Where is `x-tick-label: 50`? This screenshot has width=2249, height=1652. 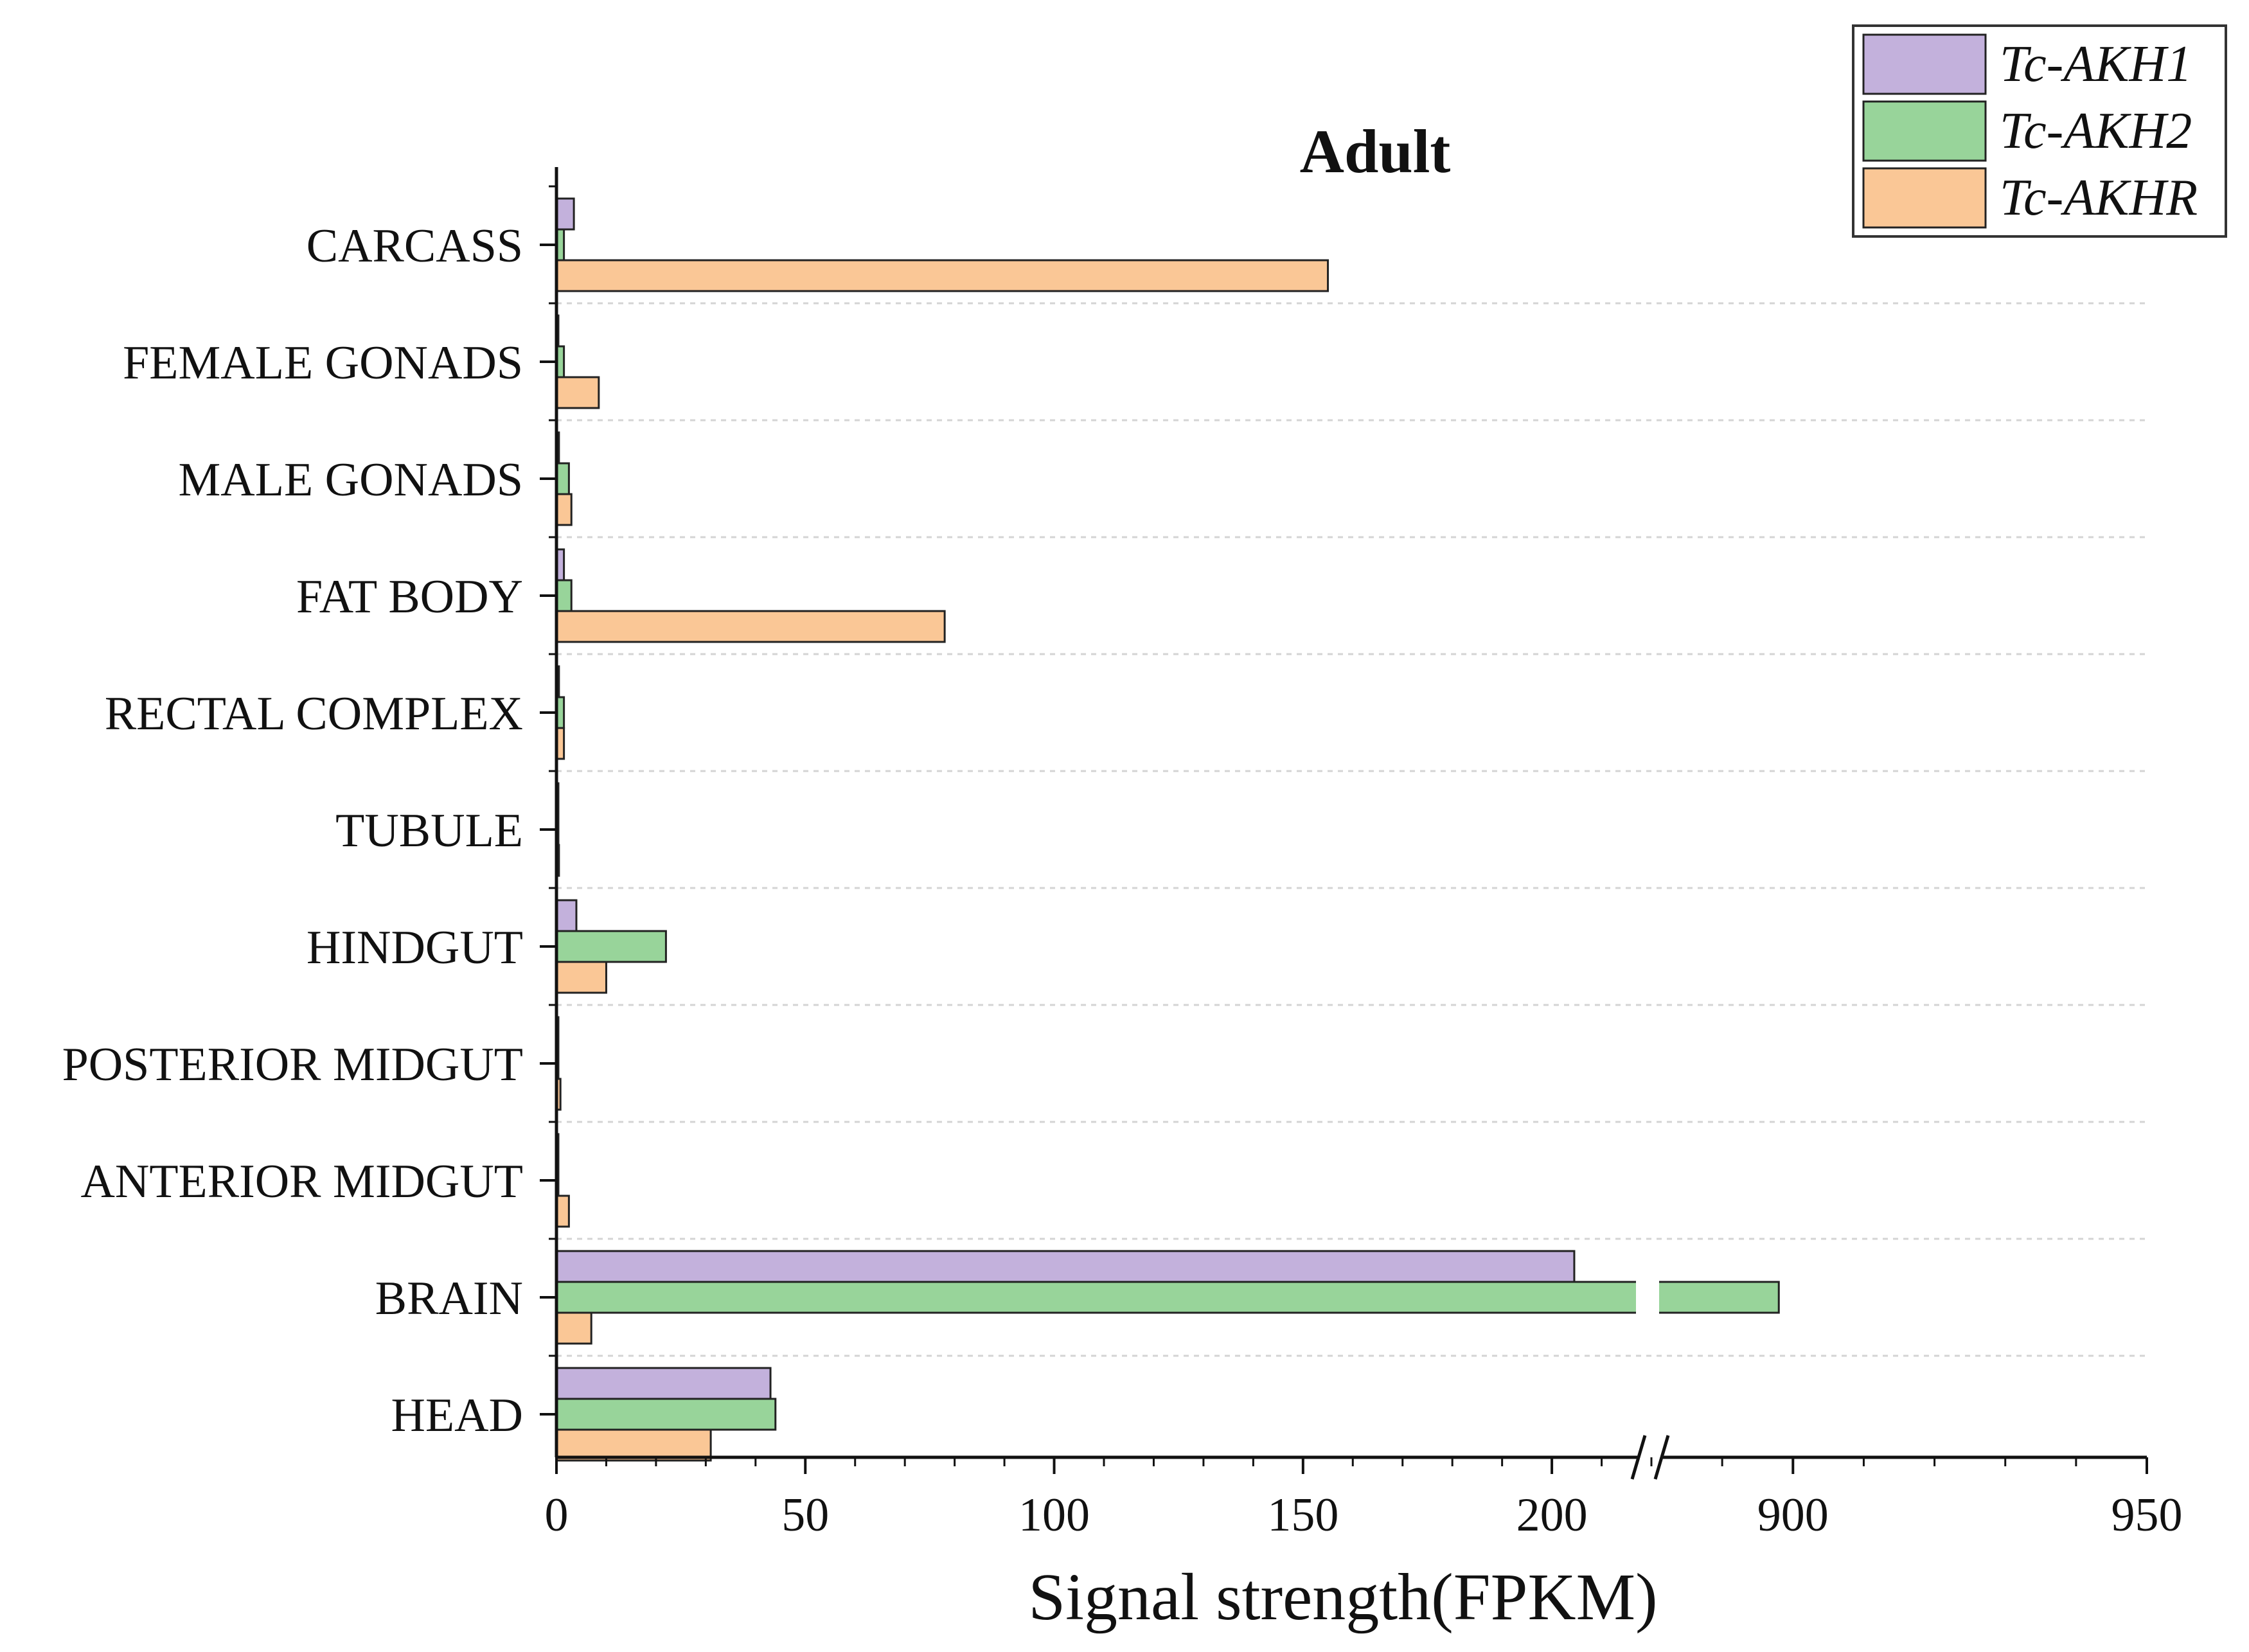
x-tick-label: 50 is located at coordinates (805, 1515).